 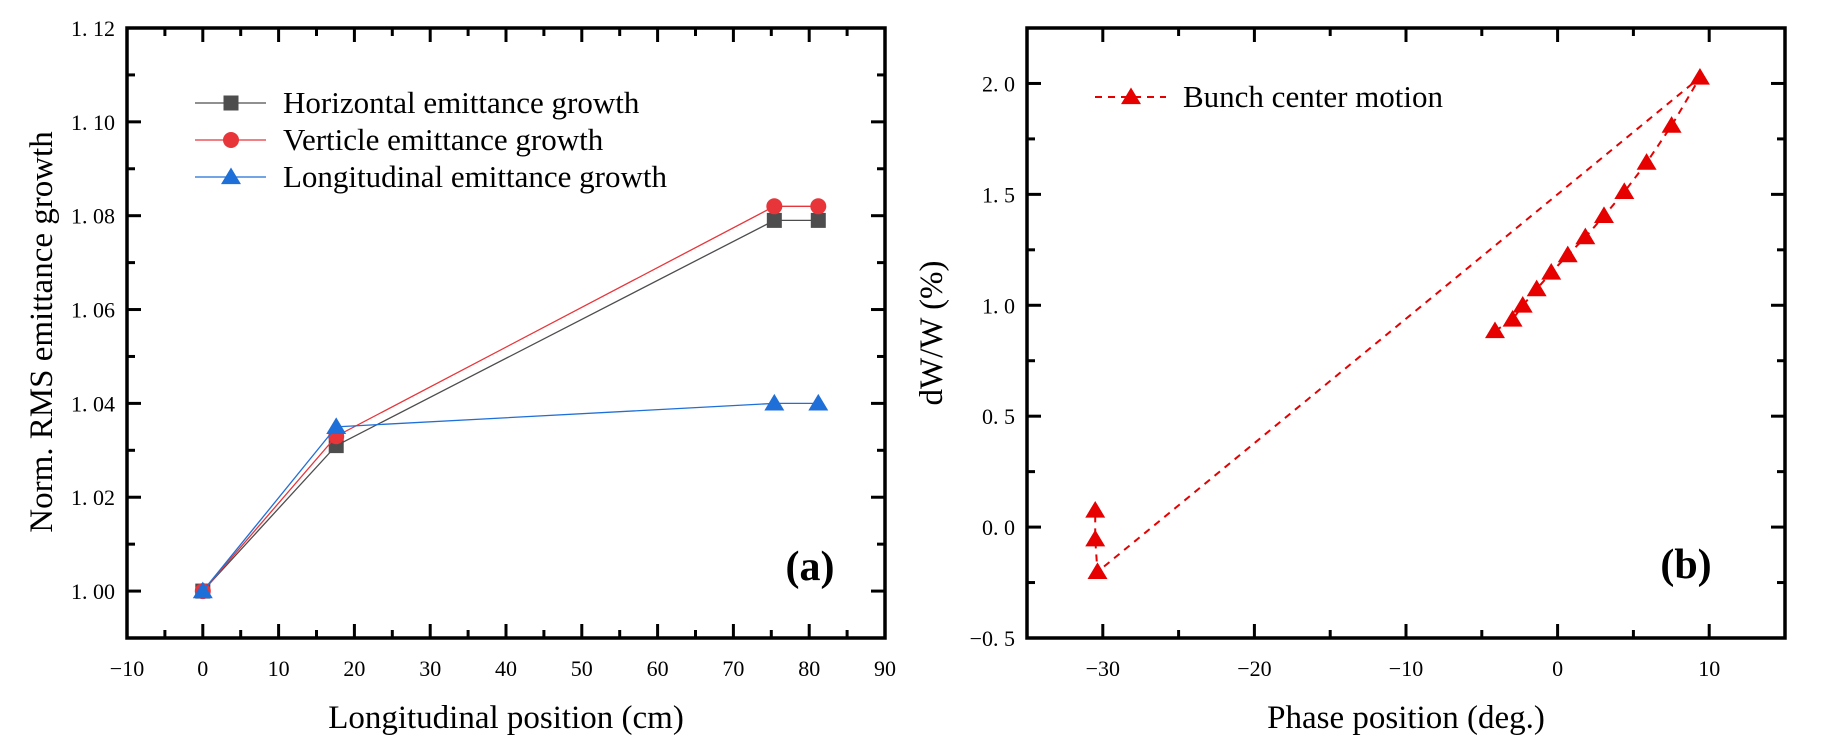 What do you see at coordinates (42, 332) in the screenshot?
I see `panel-a-y-axis-title: Norm. RMS emittance growth` at bounding box center [42, 332].